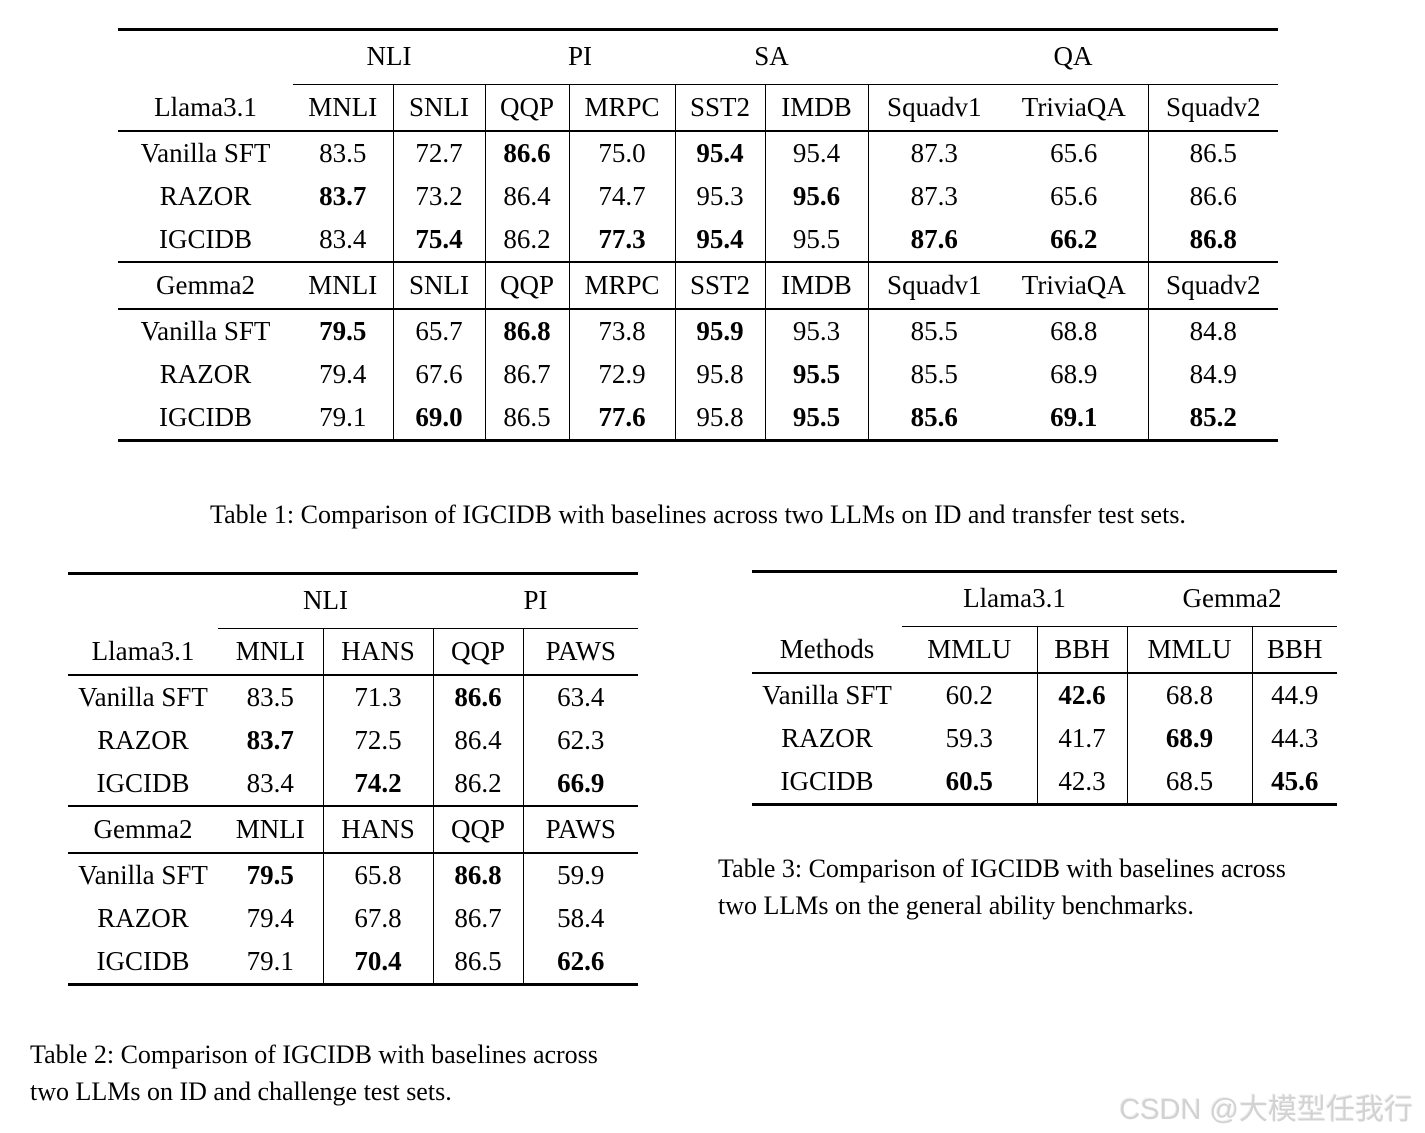 The image size is (1425, 1133). I want to click on metric-value: 86.4, so click(527, 196).